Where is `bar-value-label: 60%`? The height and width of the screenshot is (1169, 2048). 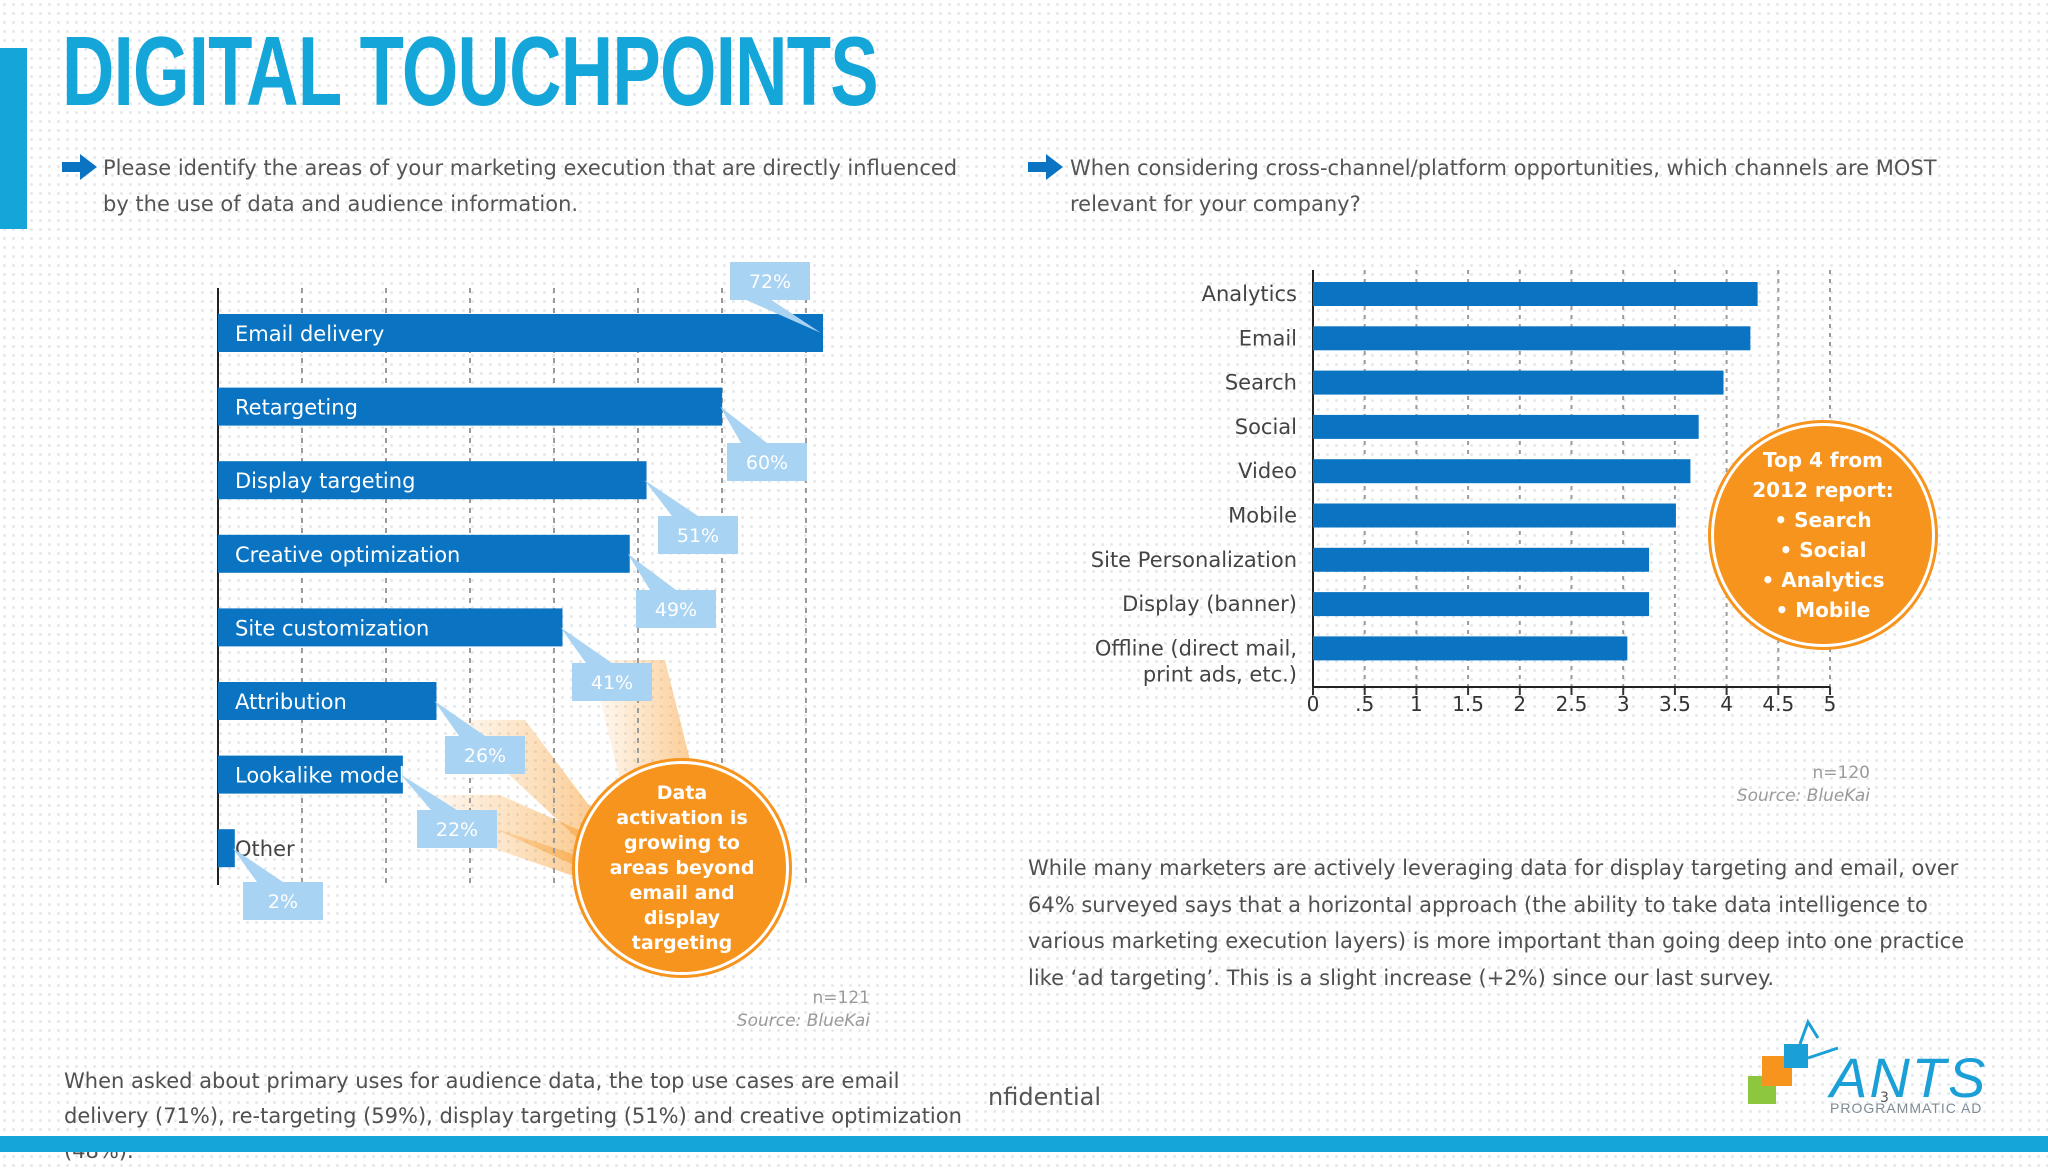
bar-value-label: 60% is located at coordinates (767, 463).